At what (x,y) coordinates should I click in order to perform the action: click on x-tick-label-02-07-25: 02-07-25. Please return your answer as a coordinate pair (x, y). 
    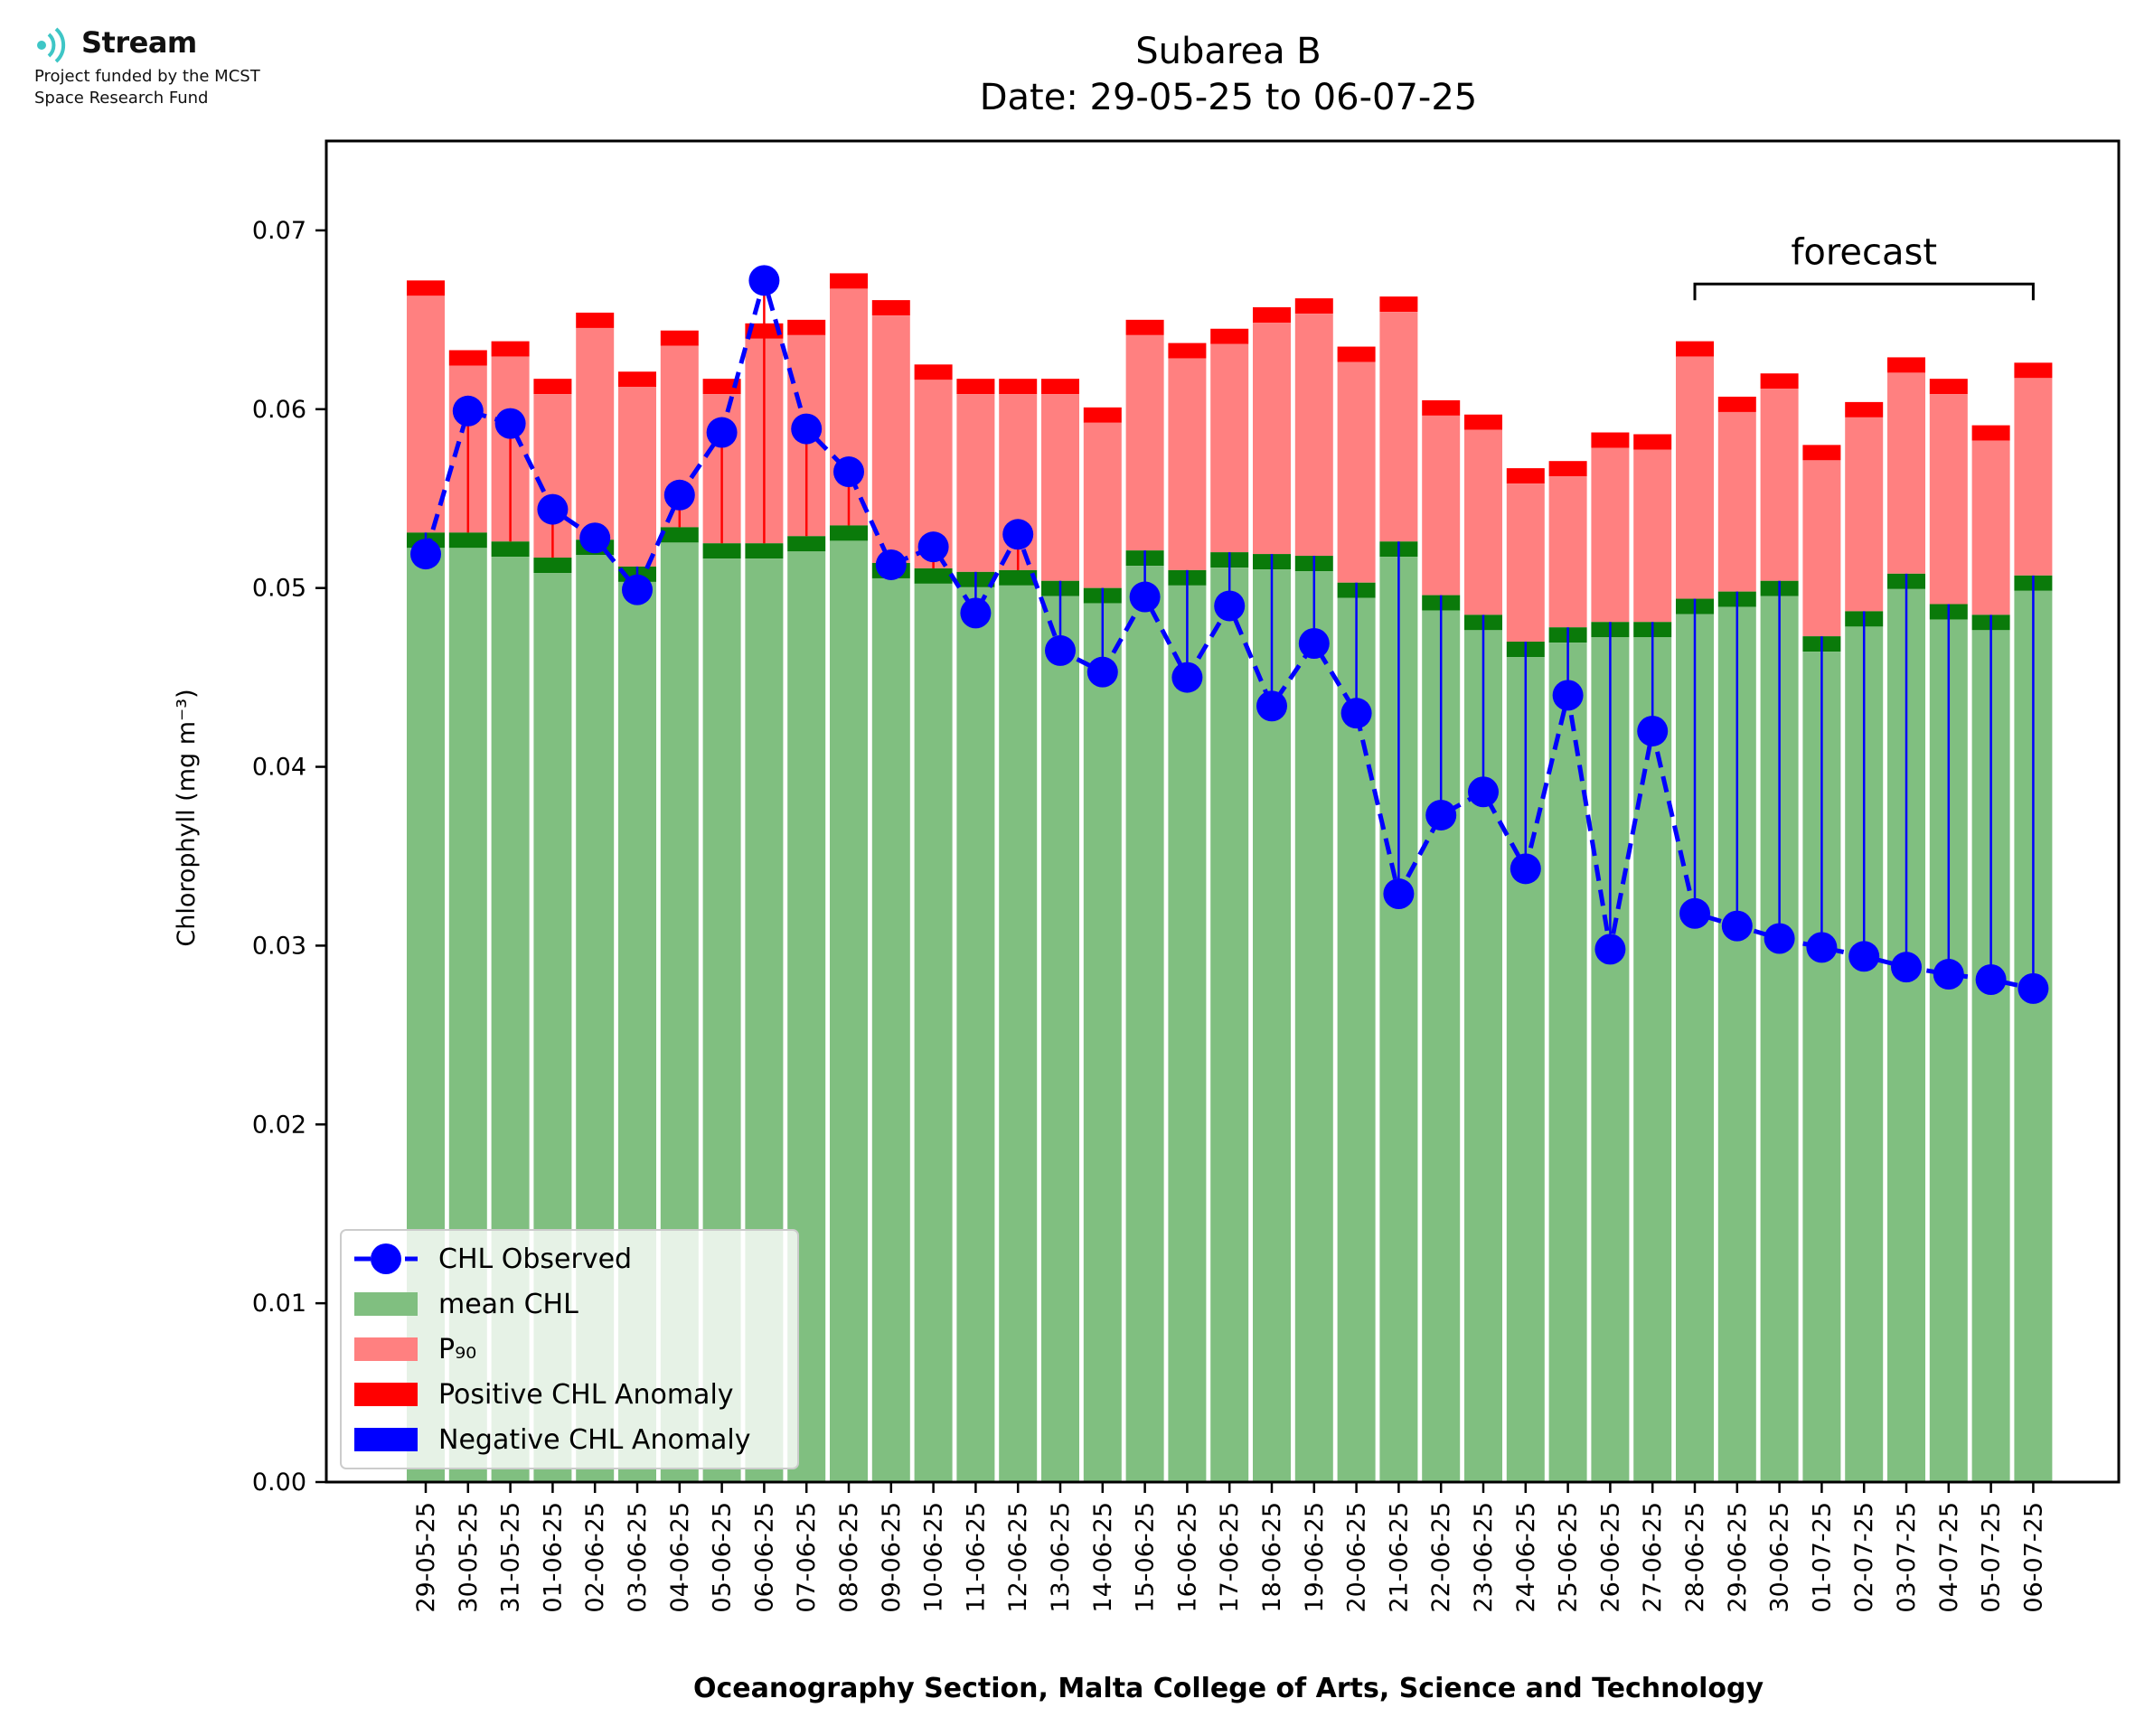
    Looking at the image, I should click on (1864, 1558).